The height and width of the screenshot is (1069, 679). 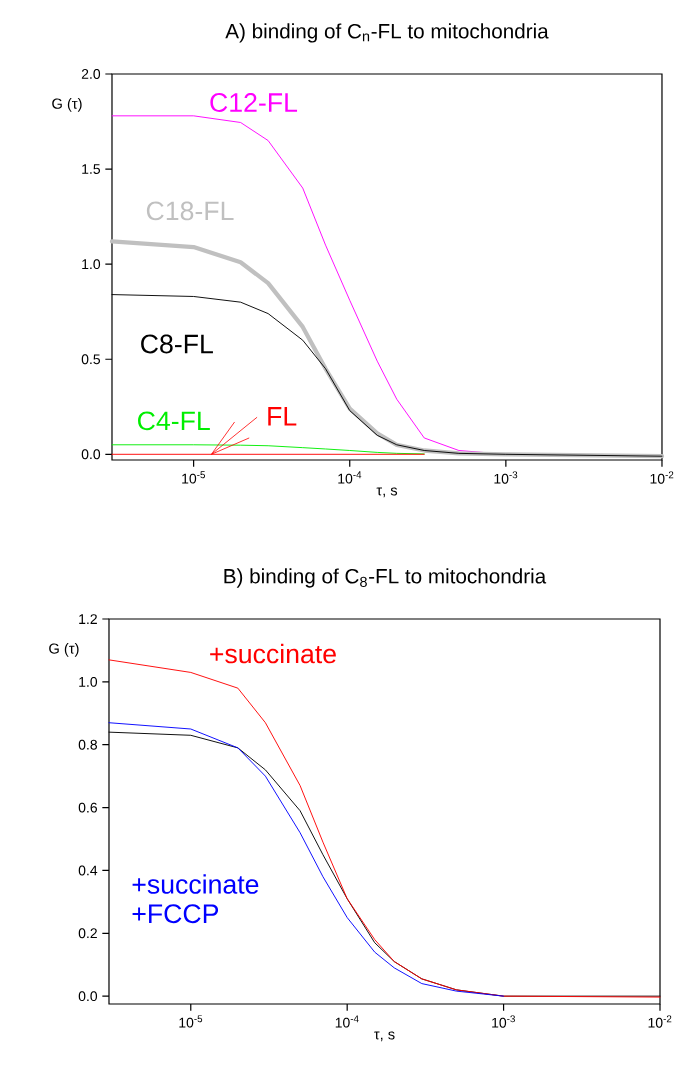 I want to click on series-label: FL, so click(x=282, y=416).